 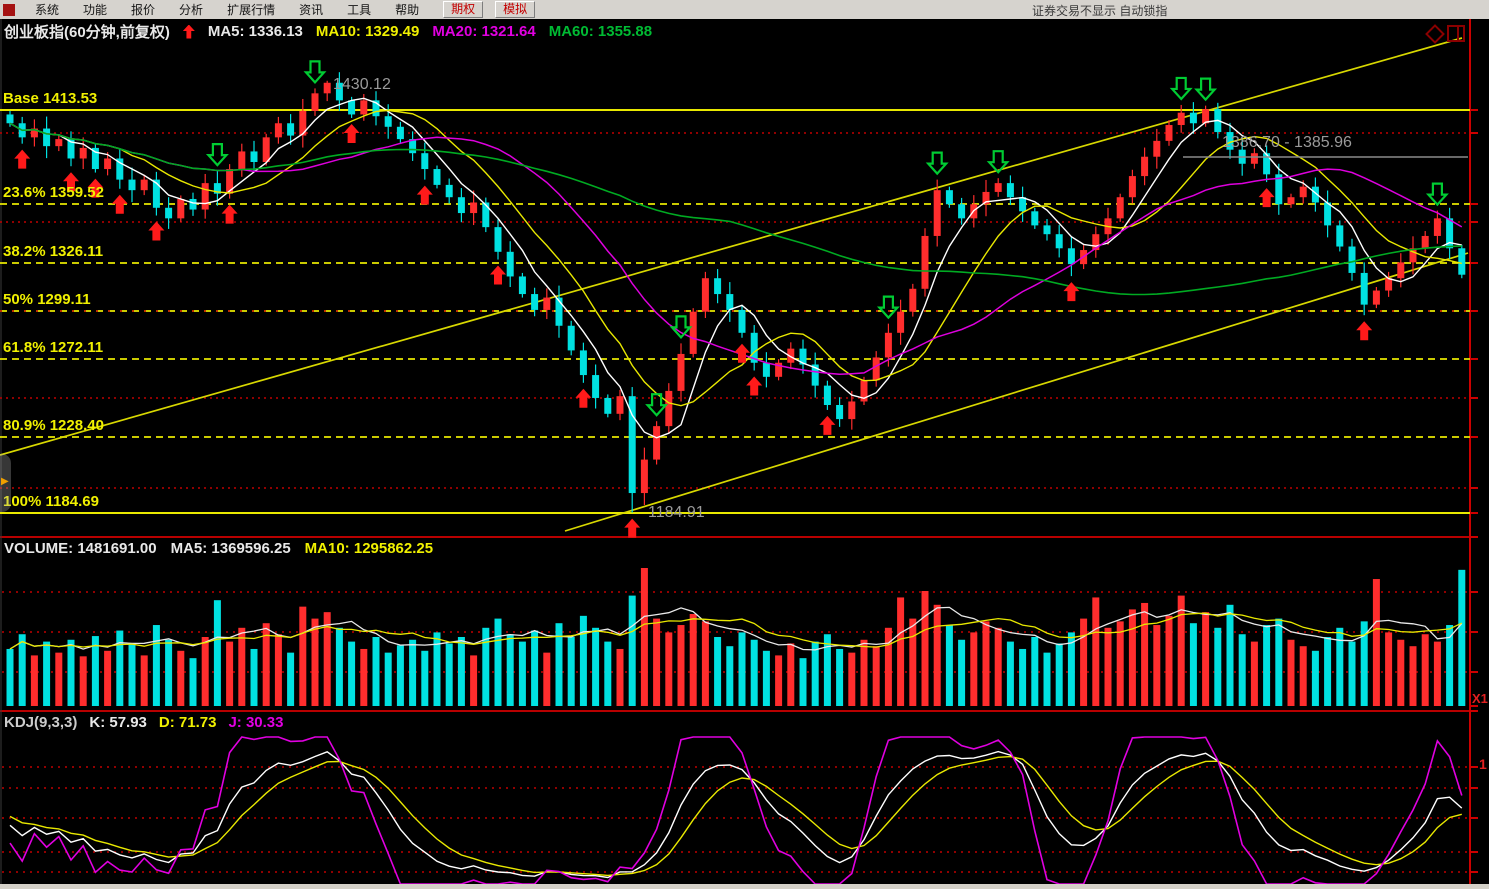 What do you see at coordinates (744, 886) in the screenshot?
I see `status-strip` at bounding box center [744, 886].